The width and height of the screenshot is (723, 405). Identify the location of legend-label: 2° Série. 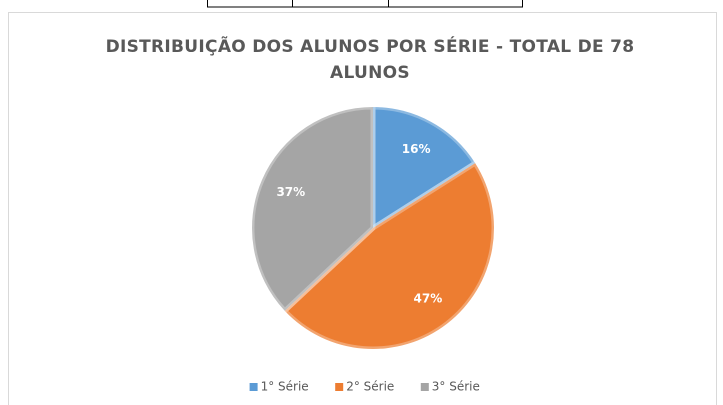
(370, 387).